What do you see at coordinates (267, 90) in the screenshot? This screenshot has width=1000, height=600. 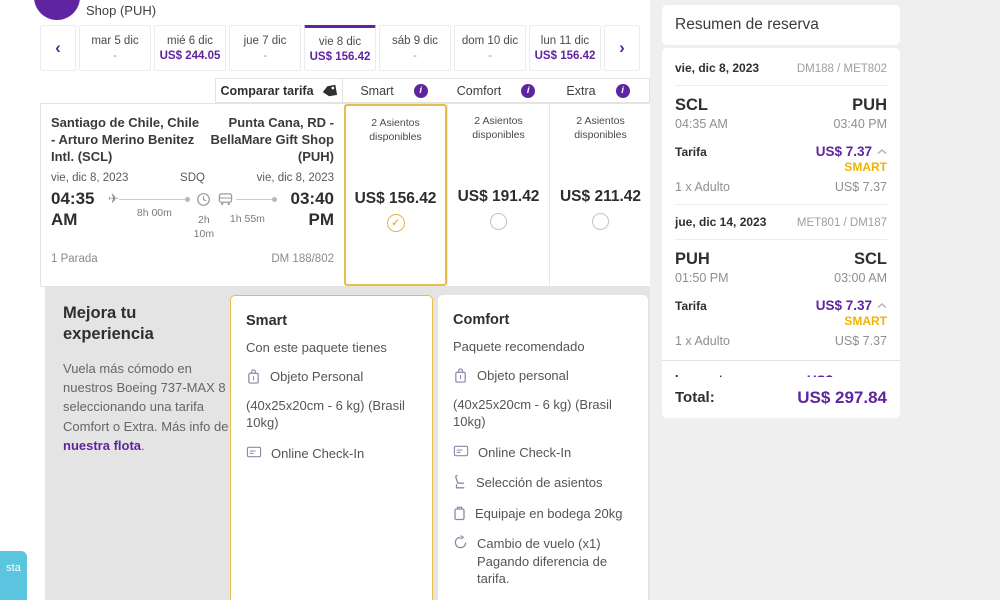 I see `compare-fare-label: Comparar tarifa` at bounding box center [267, 90].